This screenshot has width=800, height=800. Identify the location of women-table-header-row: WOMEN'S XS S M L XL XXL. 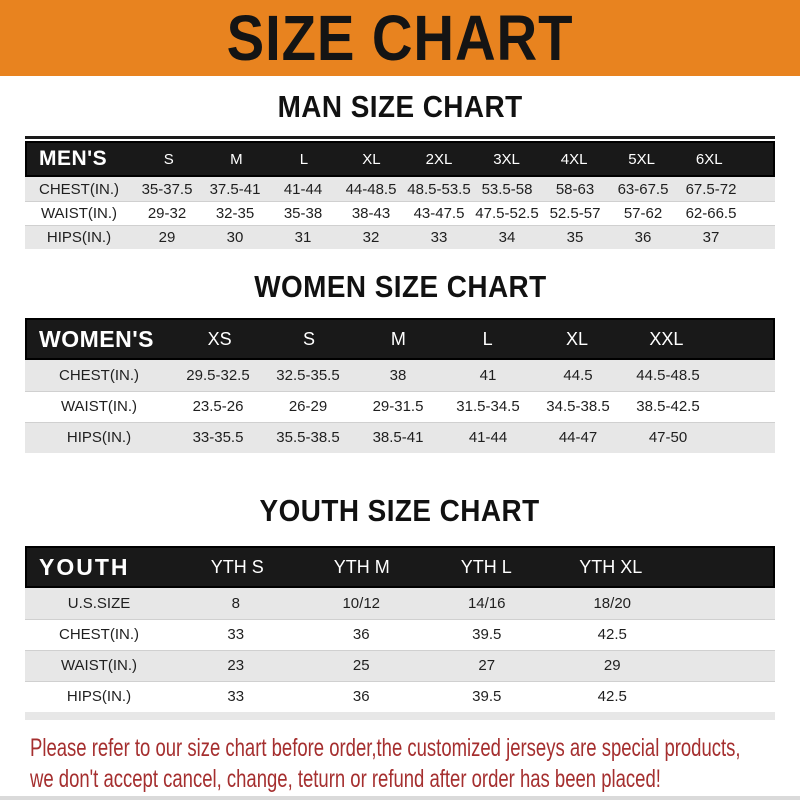
(400, 339).